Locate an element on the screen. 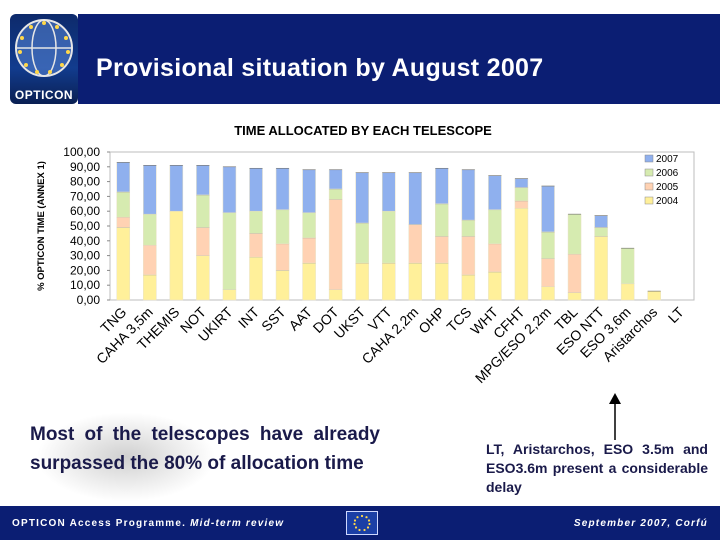 The image size is (720, 540). legend-label-2007: 2007 is located at coordinates (667, 159).